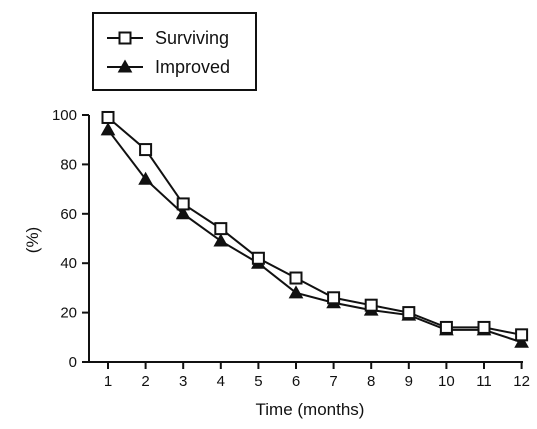 The image size is (537, 429). Describe the element at coordinates (73, 362) in the screenshot. I see `y-tick-label: 0` at that location.